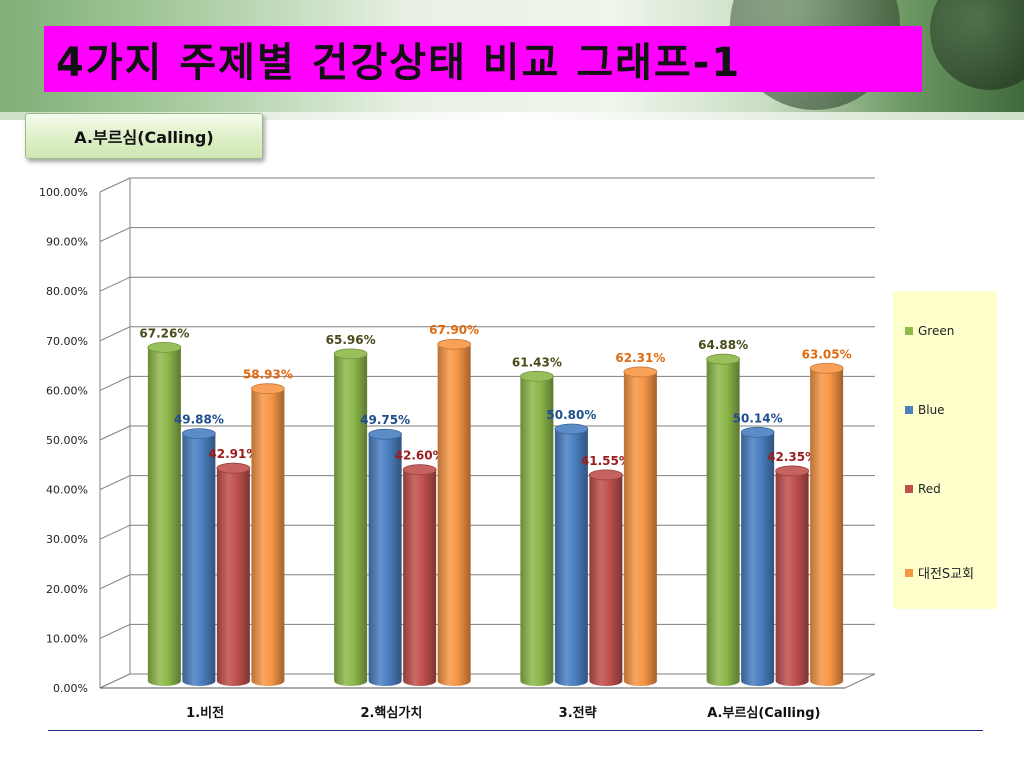  What do you see at coordinates (936, 331) in the screenshot?
I see `legend-label: Green` at bounding box center [936, 331].